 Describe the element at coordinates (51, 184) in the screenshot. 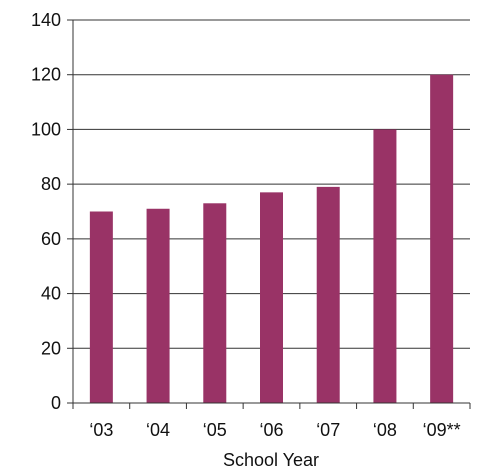

I see `y-tick-label: 80` at that location.